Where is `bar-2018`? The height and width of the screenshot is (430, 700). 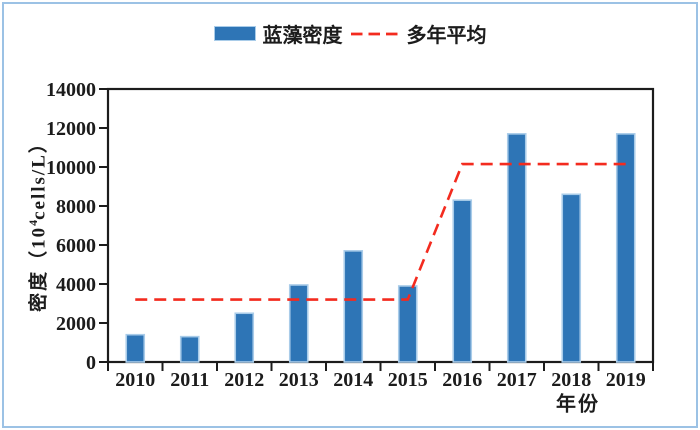
bar-2018 is located at coordinates (571, 278).